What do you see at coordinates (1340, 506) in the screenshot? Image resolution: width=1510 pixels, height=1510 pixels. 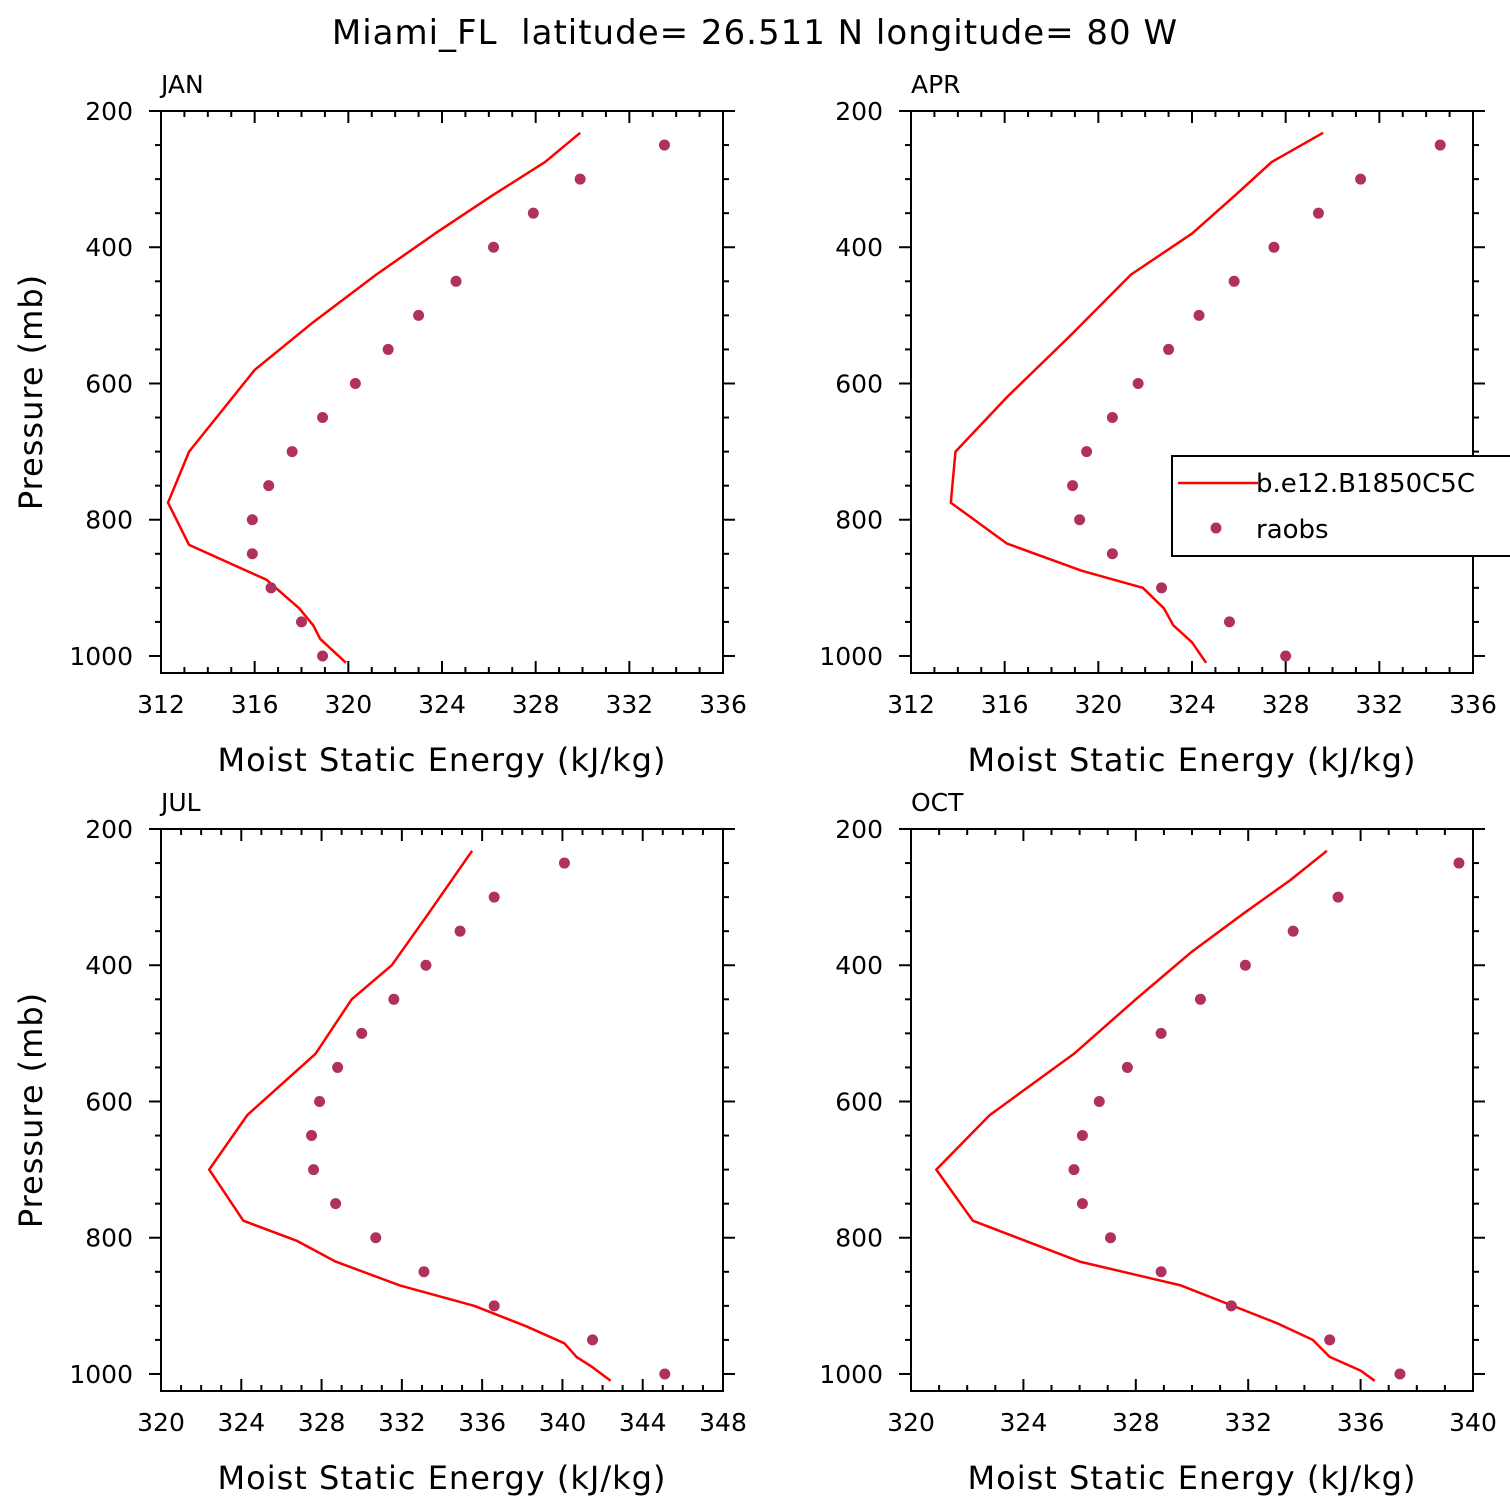 I see `legend: b.e12.B1850C5C raobs` at bounding box center [1340, 506].